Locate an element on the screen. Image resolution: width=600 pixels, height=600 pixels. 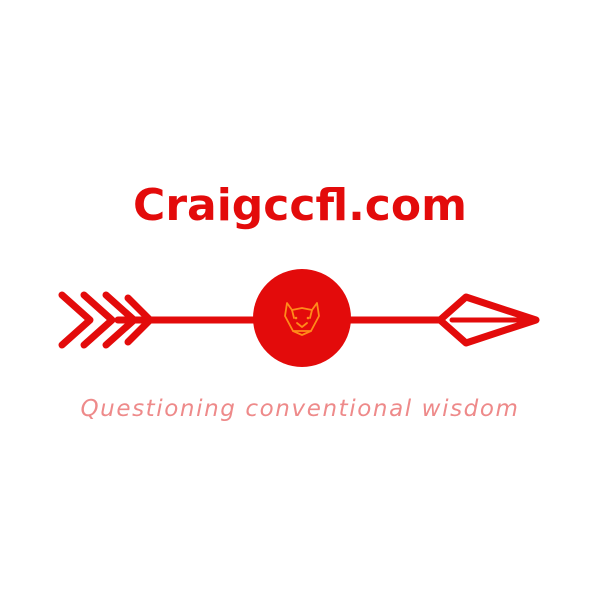
fox-head-icon is located at coordinates (302, 319).